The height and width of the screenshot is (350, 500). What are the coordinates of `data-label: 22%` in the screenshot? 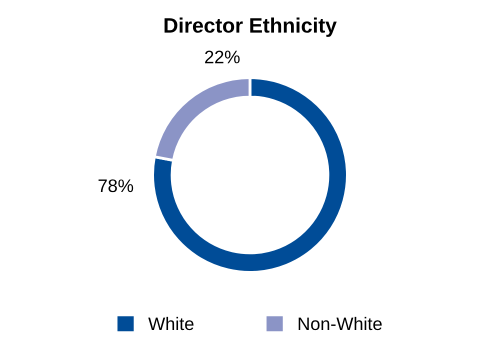 It's located at (222, 57).